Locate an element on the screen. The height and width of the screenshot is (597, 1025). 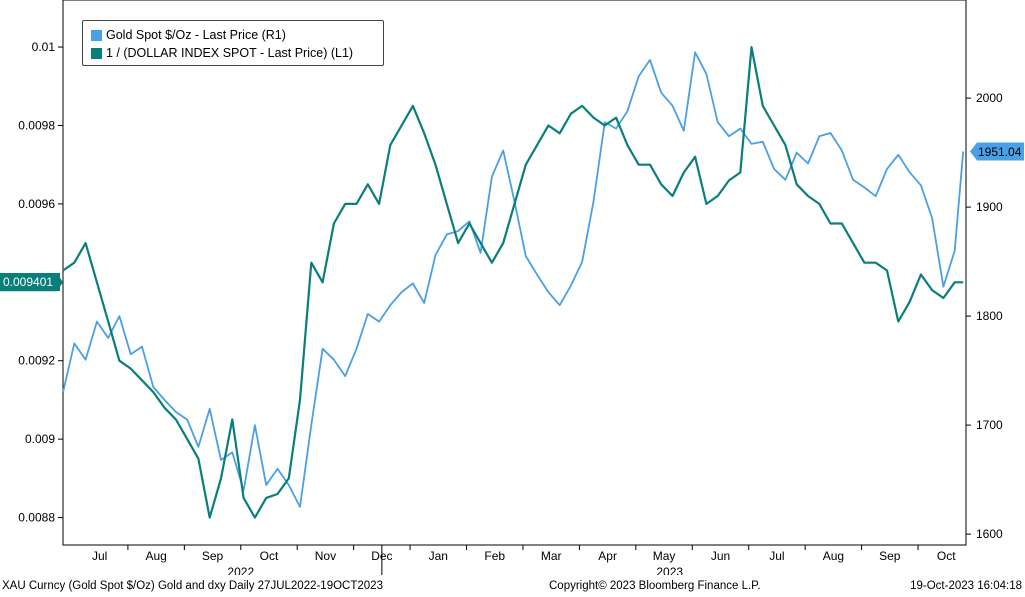
left-tick-label: 0.009 is located at coordinates (40, 439).